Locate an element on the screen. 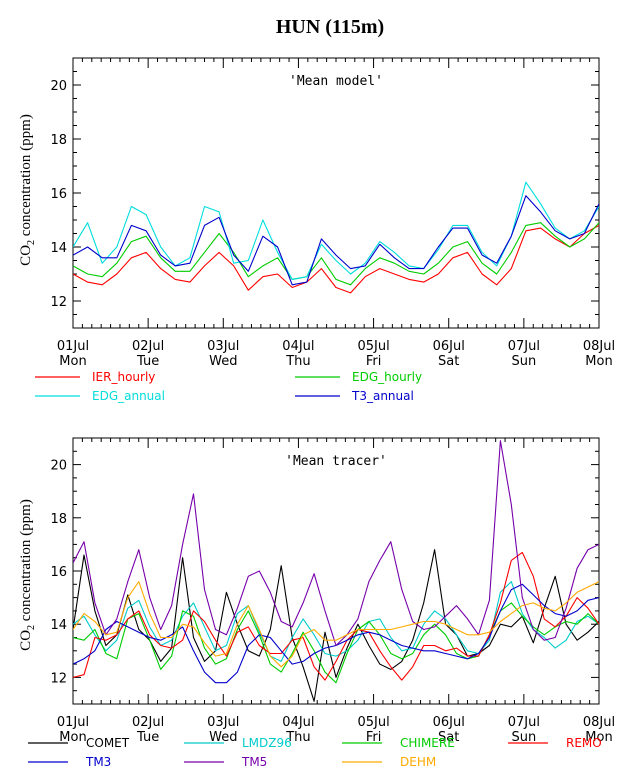  series-line-chimere is located at coordinates (336, 643).